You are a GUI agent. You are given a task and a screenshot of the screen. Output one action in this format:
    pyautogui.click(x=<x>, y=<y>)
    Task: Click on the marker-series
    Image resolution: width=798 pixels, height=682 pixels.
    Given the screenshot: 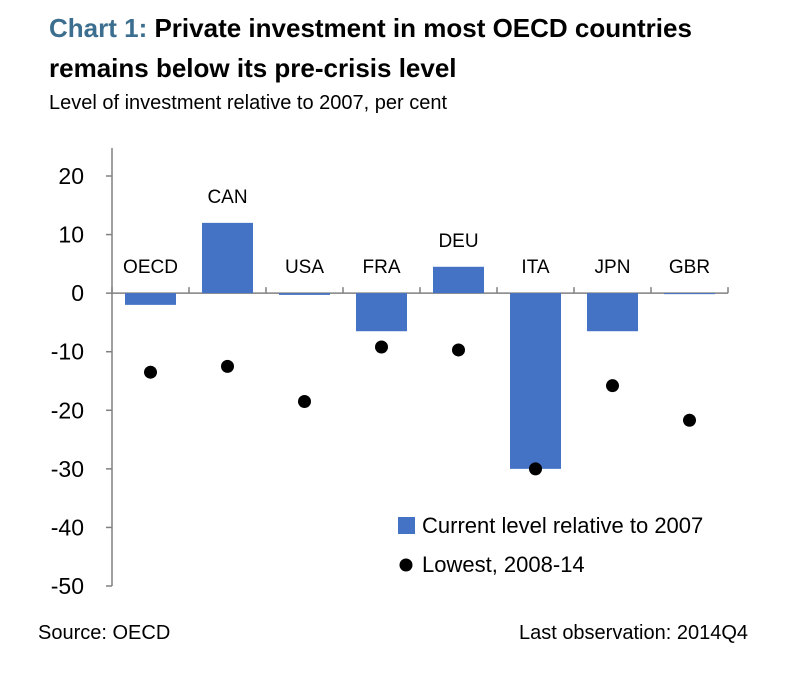 What is the action you would take?
    pyautogui.click(x=420, y=408)
    